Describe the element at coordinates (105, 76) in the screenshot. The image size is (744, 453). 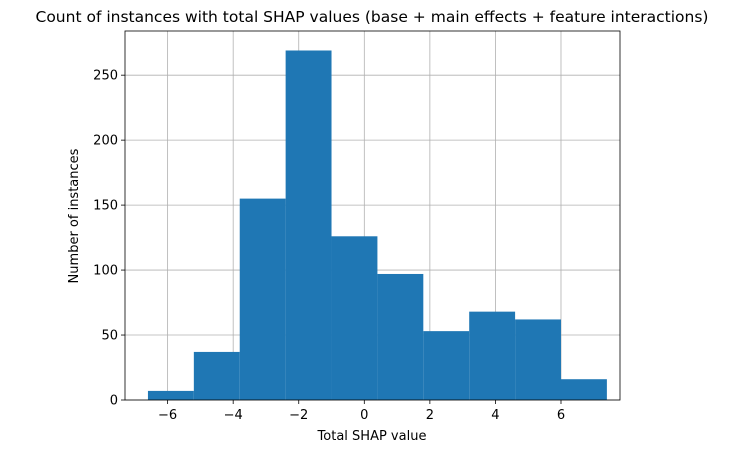
I see `y-tick-label: 250` at that location.